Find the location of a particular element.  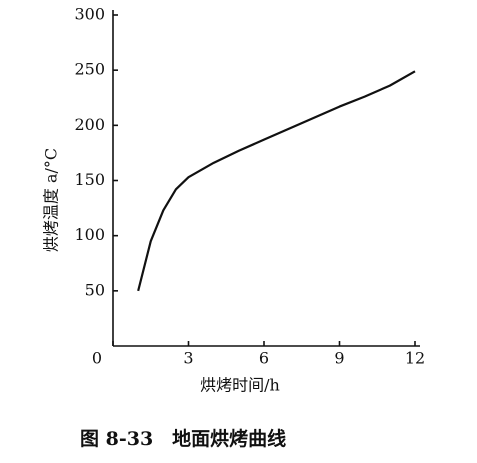

x-tick-label: 9 is located at coordinates (339, 358).